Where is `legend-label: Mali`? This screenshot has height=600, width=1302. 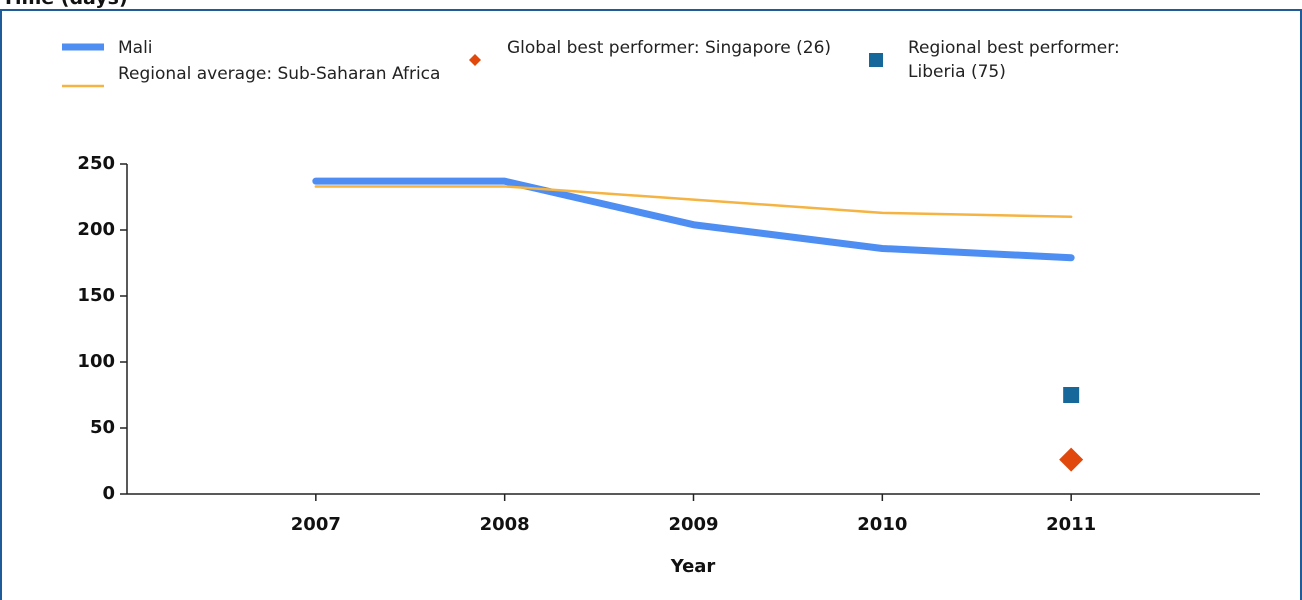
legend-label: Mali is located at coordinates (135, 48).